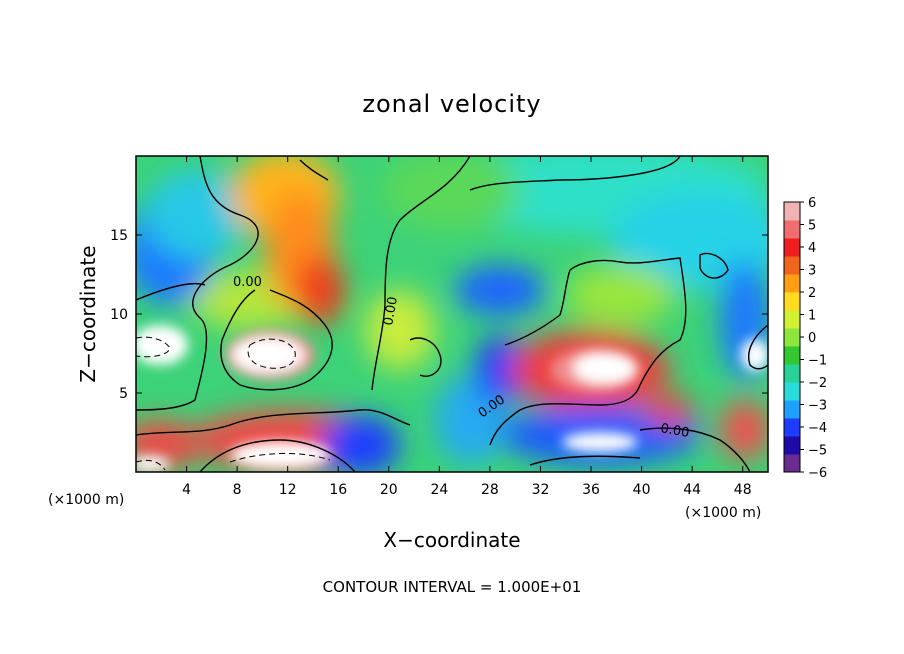 Image resolution: width=904 pixels, height=654 pixels. What do you see at coordinates (817, 406) in the screenshot?
I see `colorbar-label: −3` at bounding box center [817, 406].